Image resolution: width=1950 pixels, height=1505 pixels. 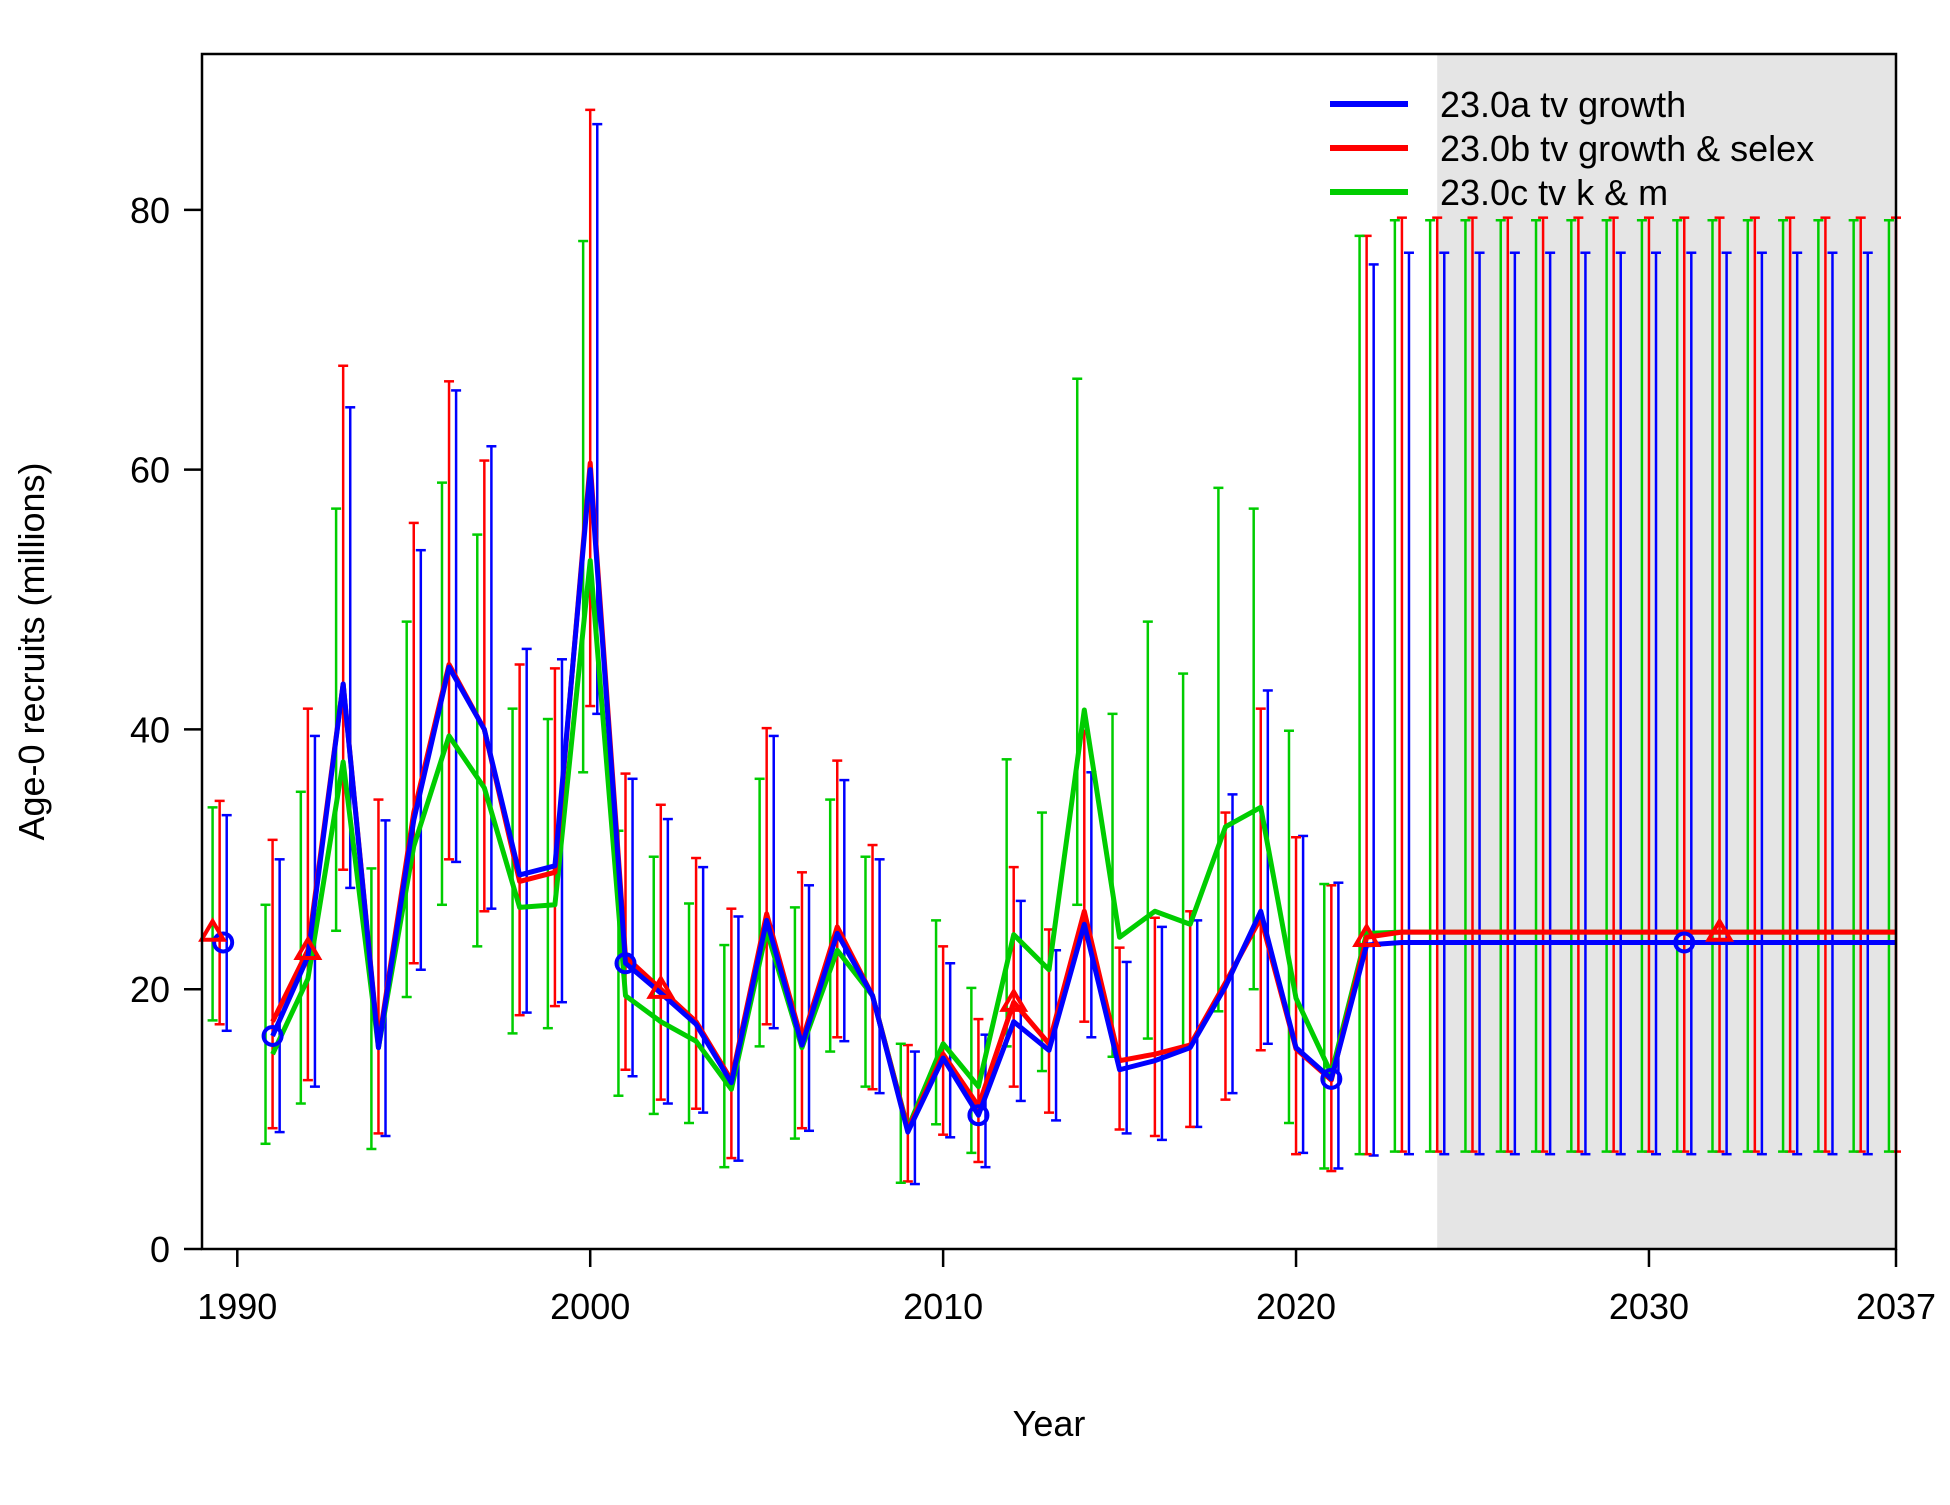 What do you see at coordinates (943, 1306) in the screenshot?
I see `x-tick-label: 2010` at bounding box center [943, 1306].